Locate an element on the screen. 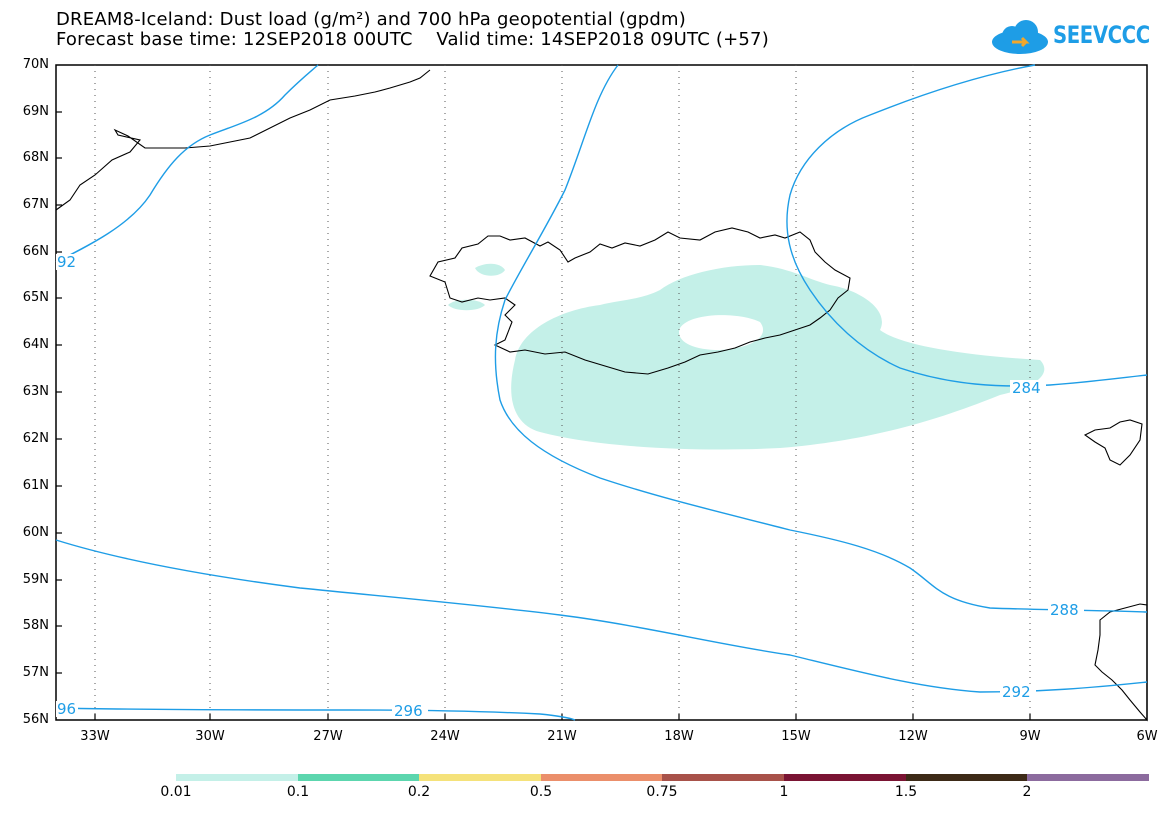  seevccc-logo is located at coordinates (1020, 37).